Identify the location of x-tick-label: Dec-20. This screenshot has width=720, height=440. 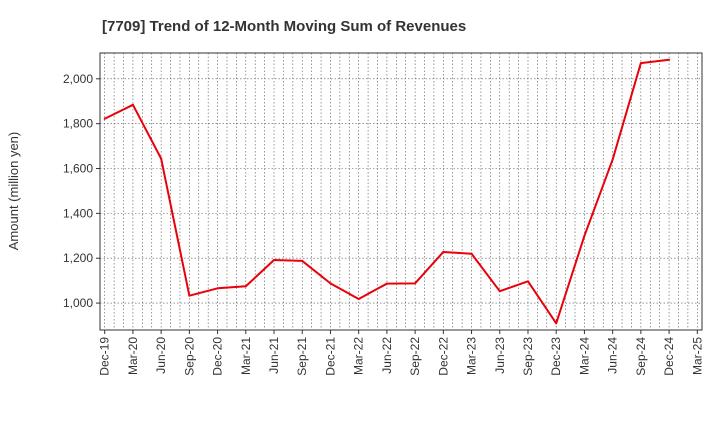
(218, 356).